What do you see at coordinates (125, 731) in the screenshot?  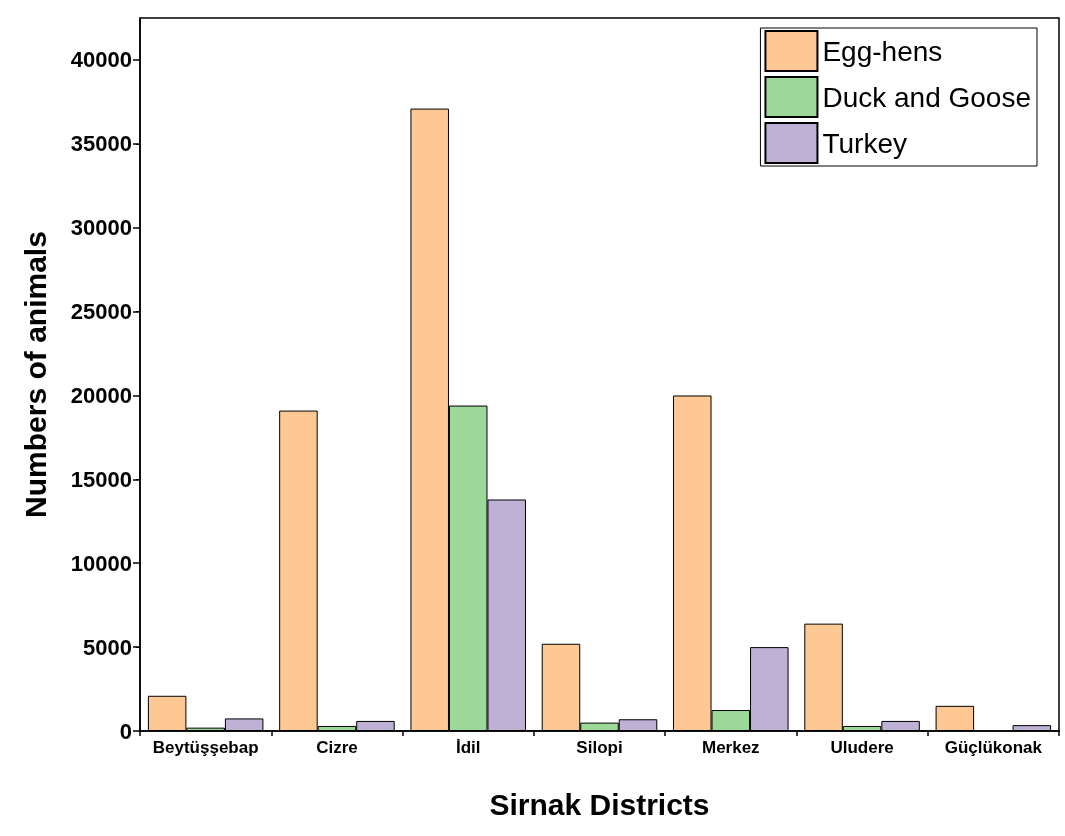 I see `y-tick-label: 0` at bounding box center [125, 731].